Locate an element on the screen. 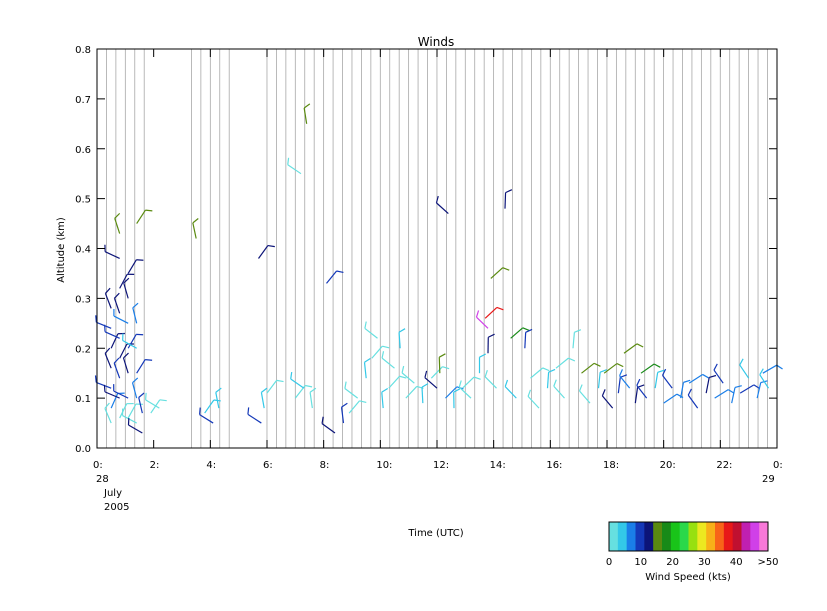 The height and width of the screenshot is (611, 827). x-tick-label: 22: is located at coordinates (724, 465).